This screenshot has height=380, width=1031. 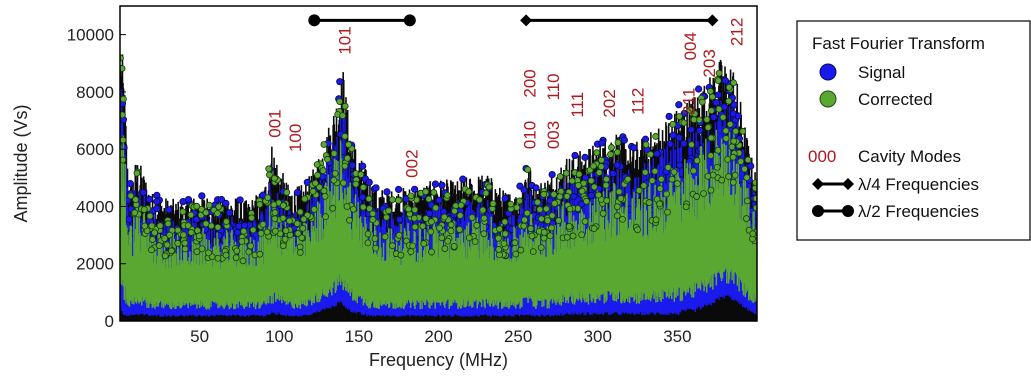 What do you see at coordinates (21, 163) in the screenshot?
I see `y-axis-title: Amplitude (Vs)` at bounding box center [21, 163].